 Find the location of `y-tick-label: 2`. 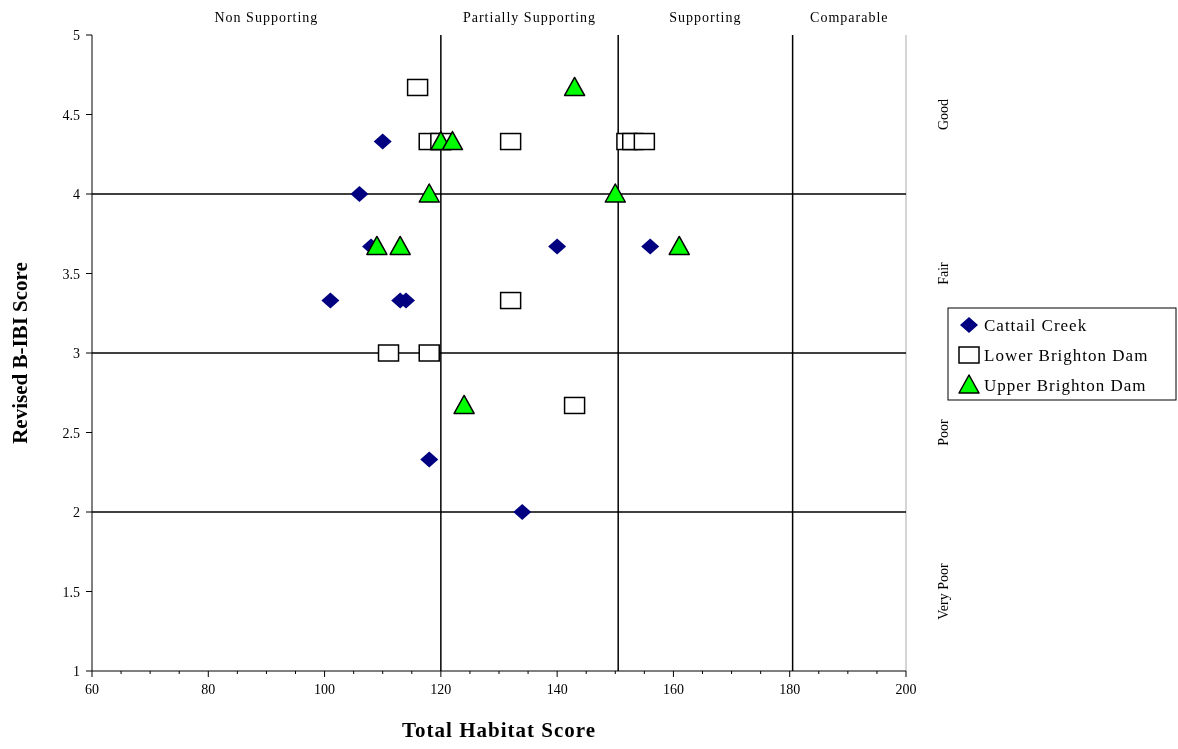

y-tick-label: 2 is located at coordinates (76, 512).